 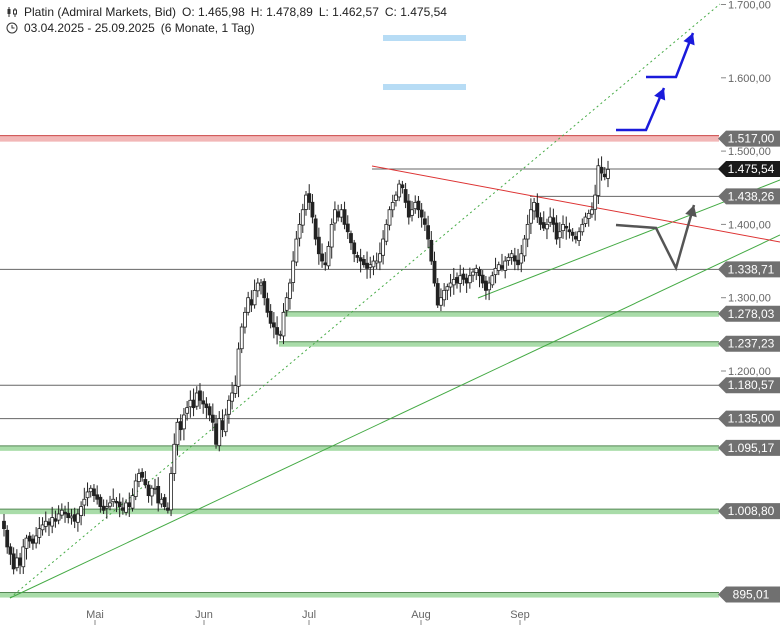 What do you see at coordinates (575, 204) in the screenshot?
I see `resistance-trendline` at bounding box center [575, 204].